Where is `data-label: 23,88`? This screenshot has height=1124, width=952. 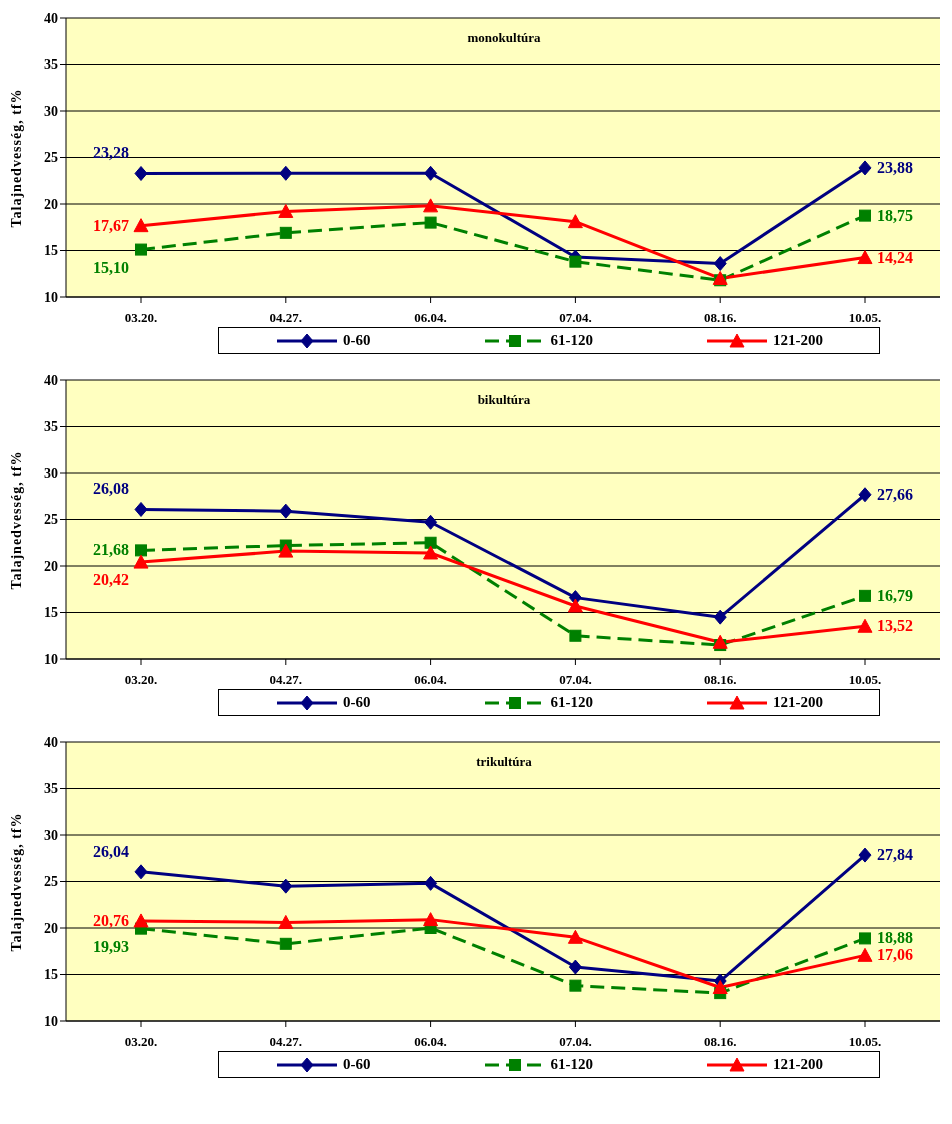 data-label: 23,88 is located at coordinates (895, 167).